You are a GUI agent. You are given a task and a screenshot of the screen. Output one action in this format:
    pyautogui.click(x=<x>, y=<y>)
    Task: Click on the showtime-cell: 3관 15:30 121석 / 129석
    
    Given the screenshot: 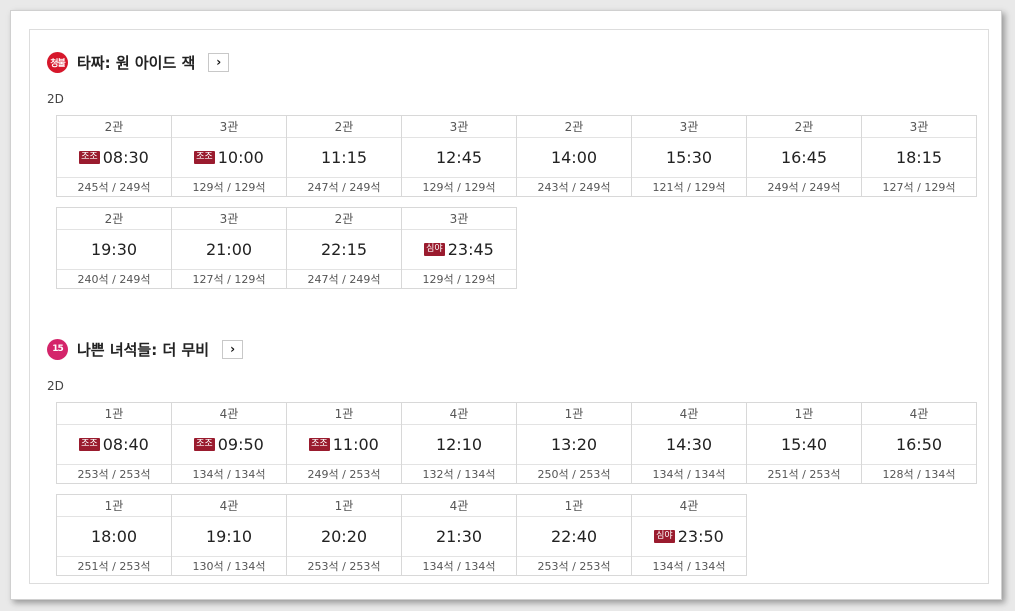 What is the action you would take?
    pyautogui.click(x=689, y=156)
    